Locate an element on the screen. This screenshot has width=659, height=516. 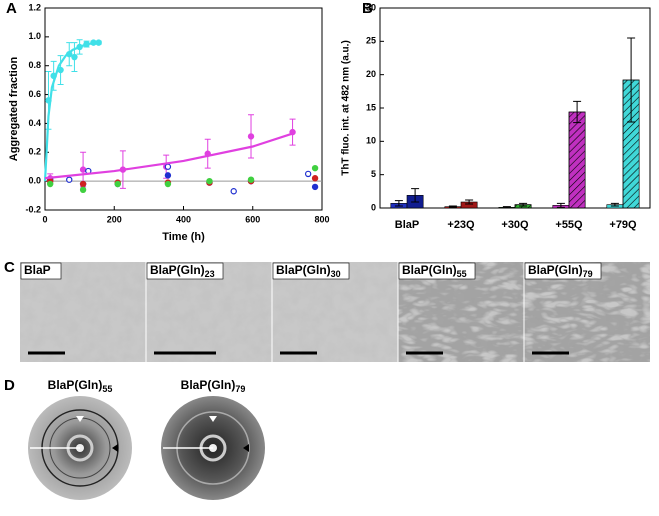
y-tick-label: 0.6 is located at coordinates (34, 94).